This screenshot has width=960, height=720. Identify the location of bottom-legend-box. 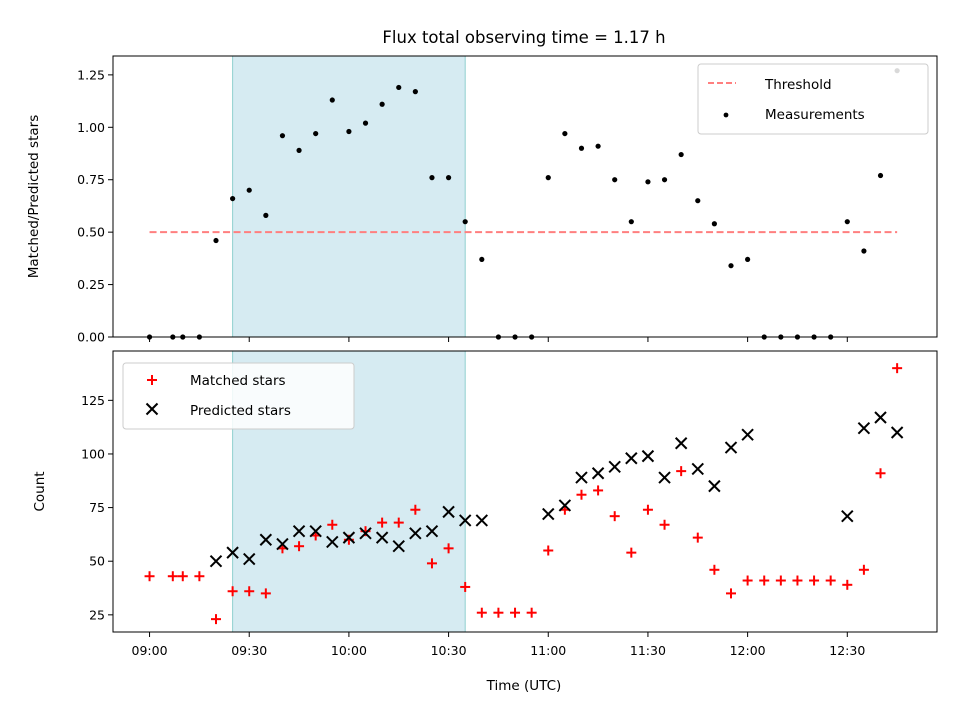
(238, 396).